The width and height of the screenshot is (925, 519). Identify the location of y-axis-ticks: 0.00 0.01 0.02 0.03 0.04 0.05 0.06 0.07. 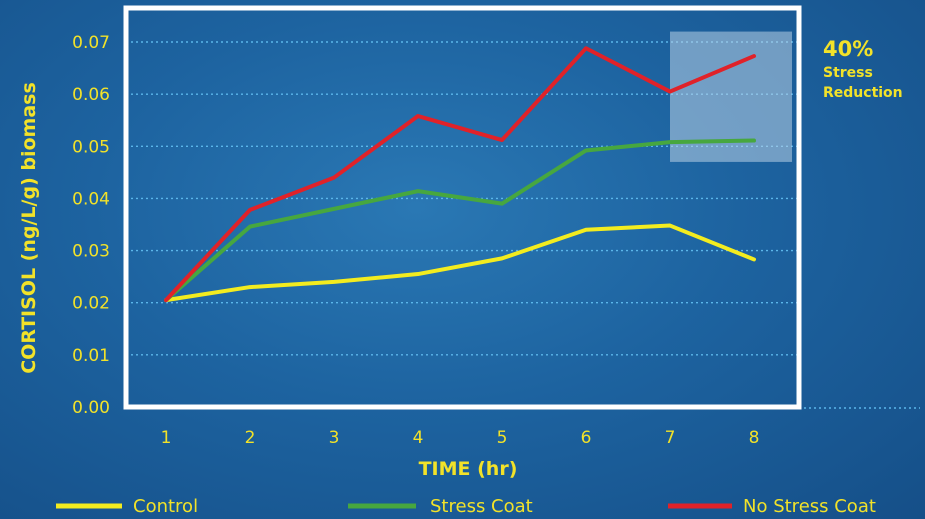
(91, 225).